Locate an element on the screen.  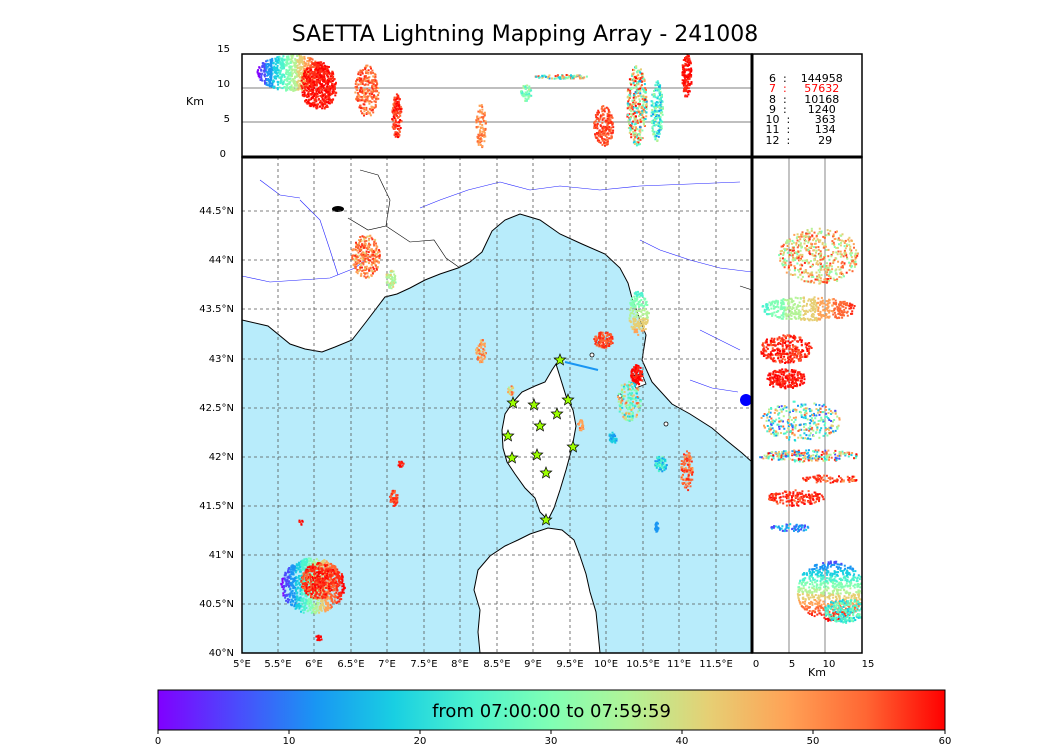
lon-tick: 9°E is located at coordinates (533, 664).